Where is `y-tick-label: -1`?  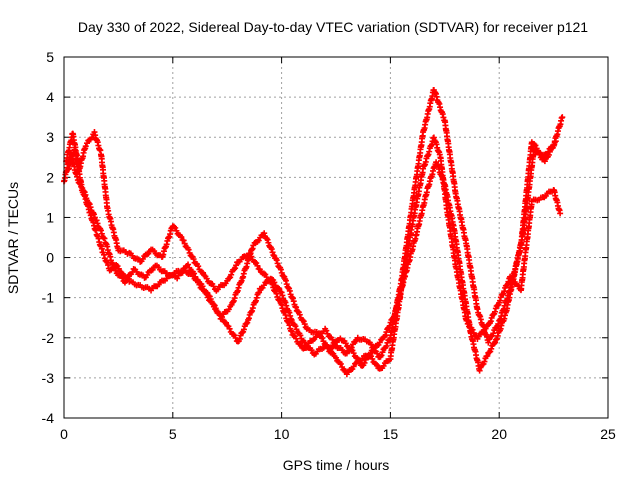 y-tick-label: -1 is located at coordinates (48, 298).